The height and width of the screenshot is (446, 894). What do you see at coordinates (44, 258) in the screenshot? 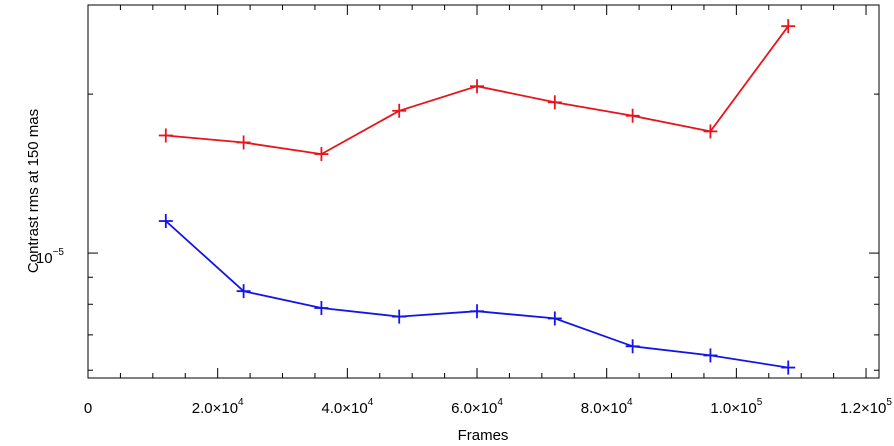
I see `y-tick-label-base: 10` at bounding box center [44, 258].